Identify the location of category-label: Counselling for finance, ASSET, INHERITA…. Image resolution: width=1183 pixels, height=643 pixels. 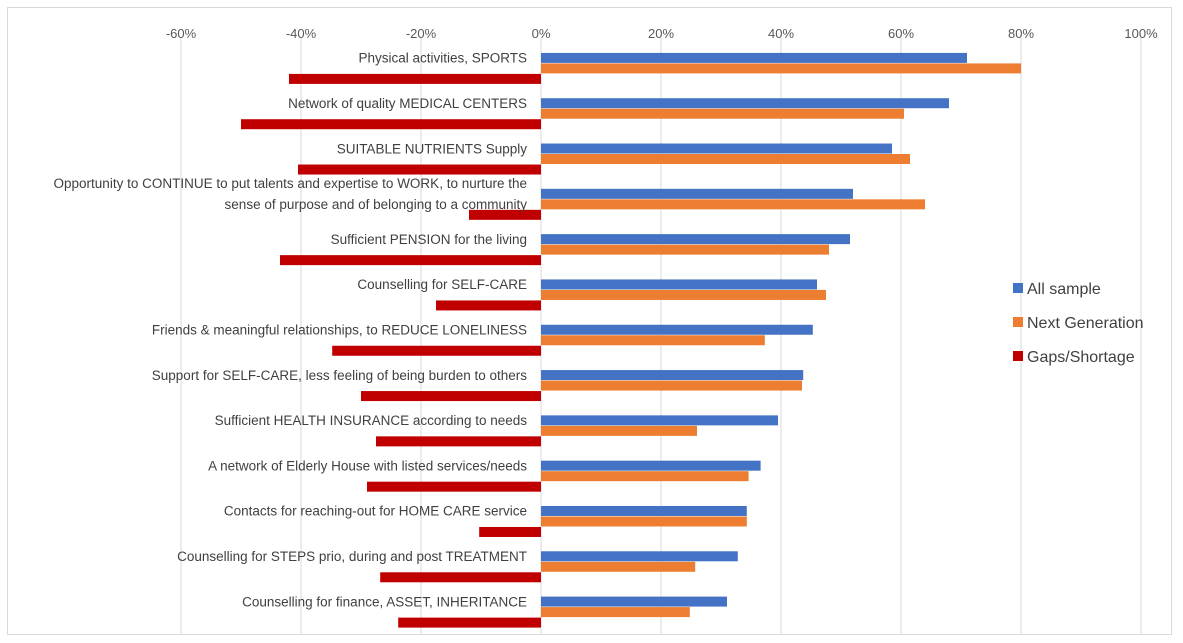
(384, 601).